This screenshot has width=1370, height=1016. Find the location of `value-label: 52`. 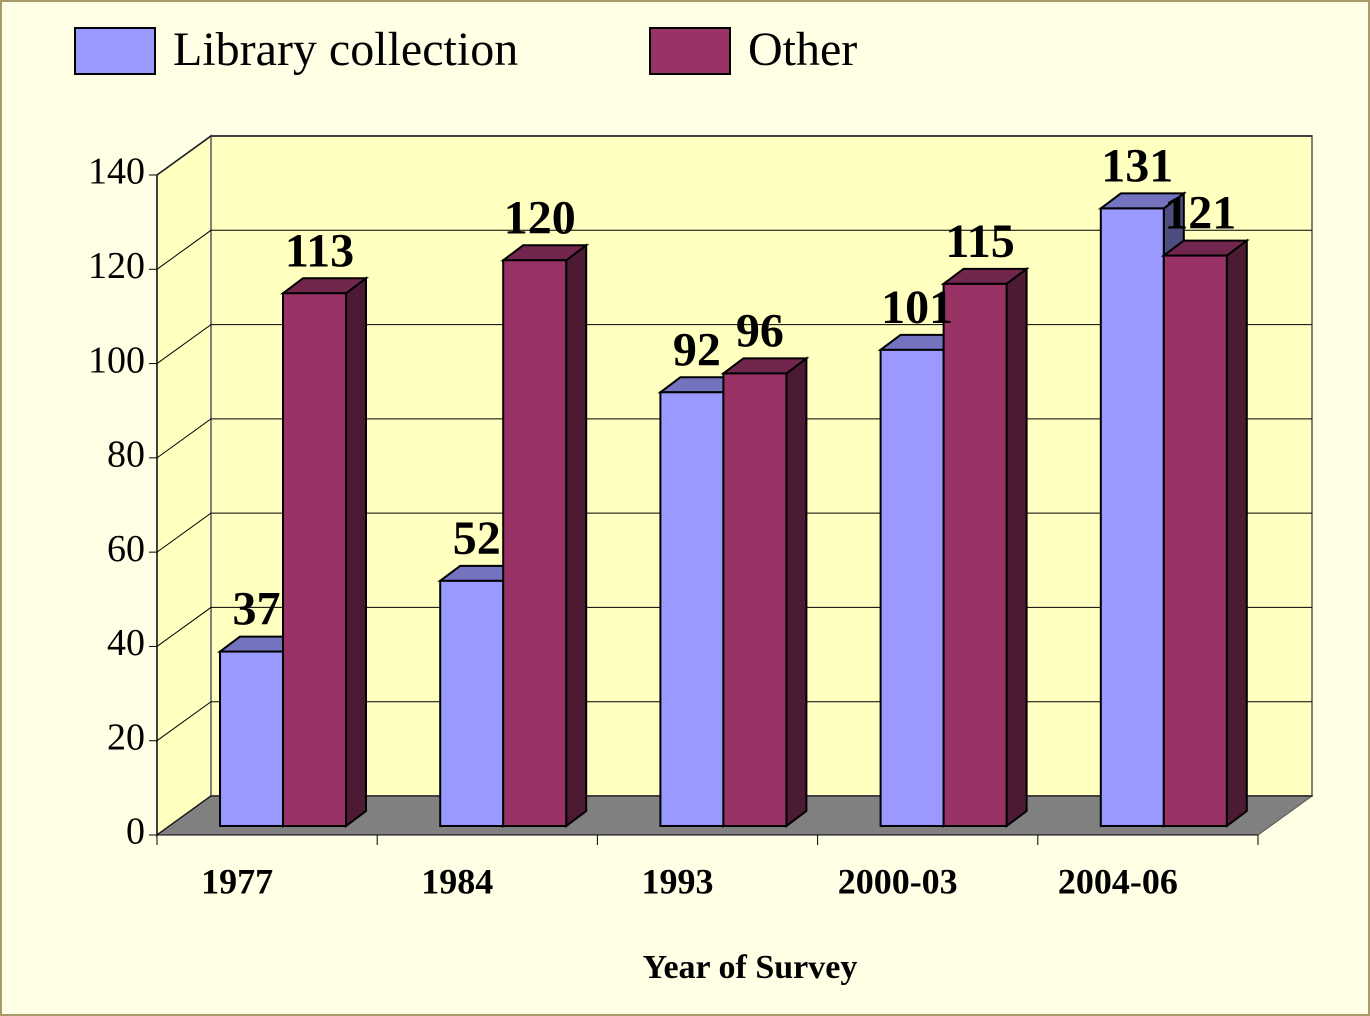

value-label: 52 is located at coordinates (477, 538).